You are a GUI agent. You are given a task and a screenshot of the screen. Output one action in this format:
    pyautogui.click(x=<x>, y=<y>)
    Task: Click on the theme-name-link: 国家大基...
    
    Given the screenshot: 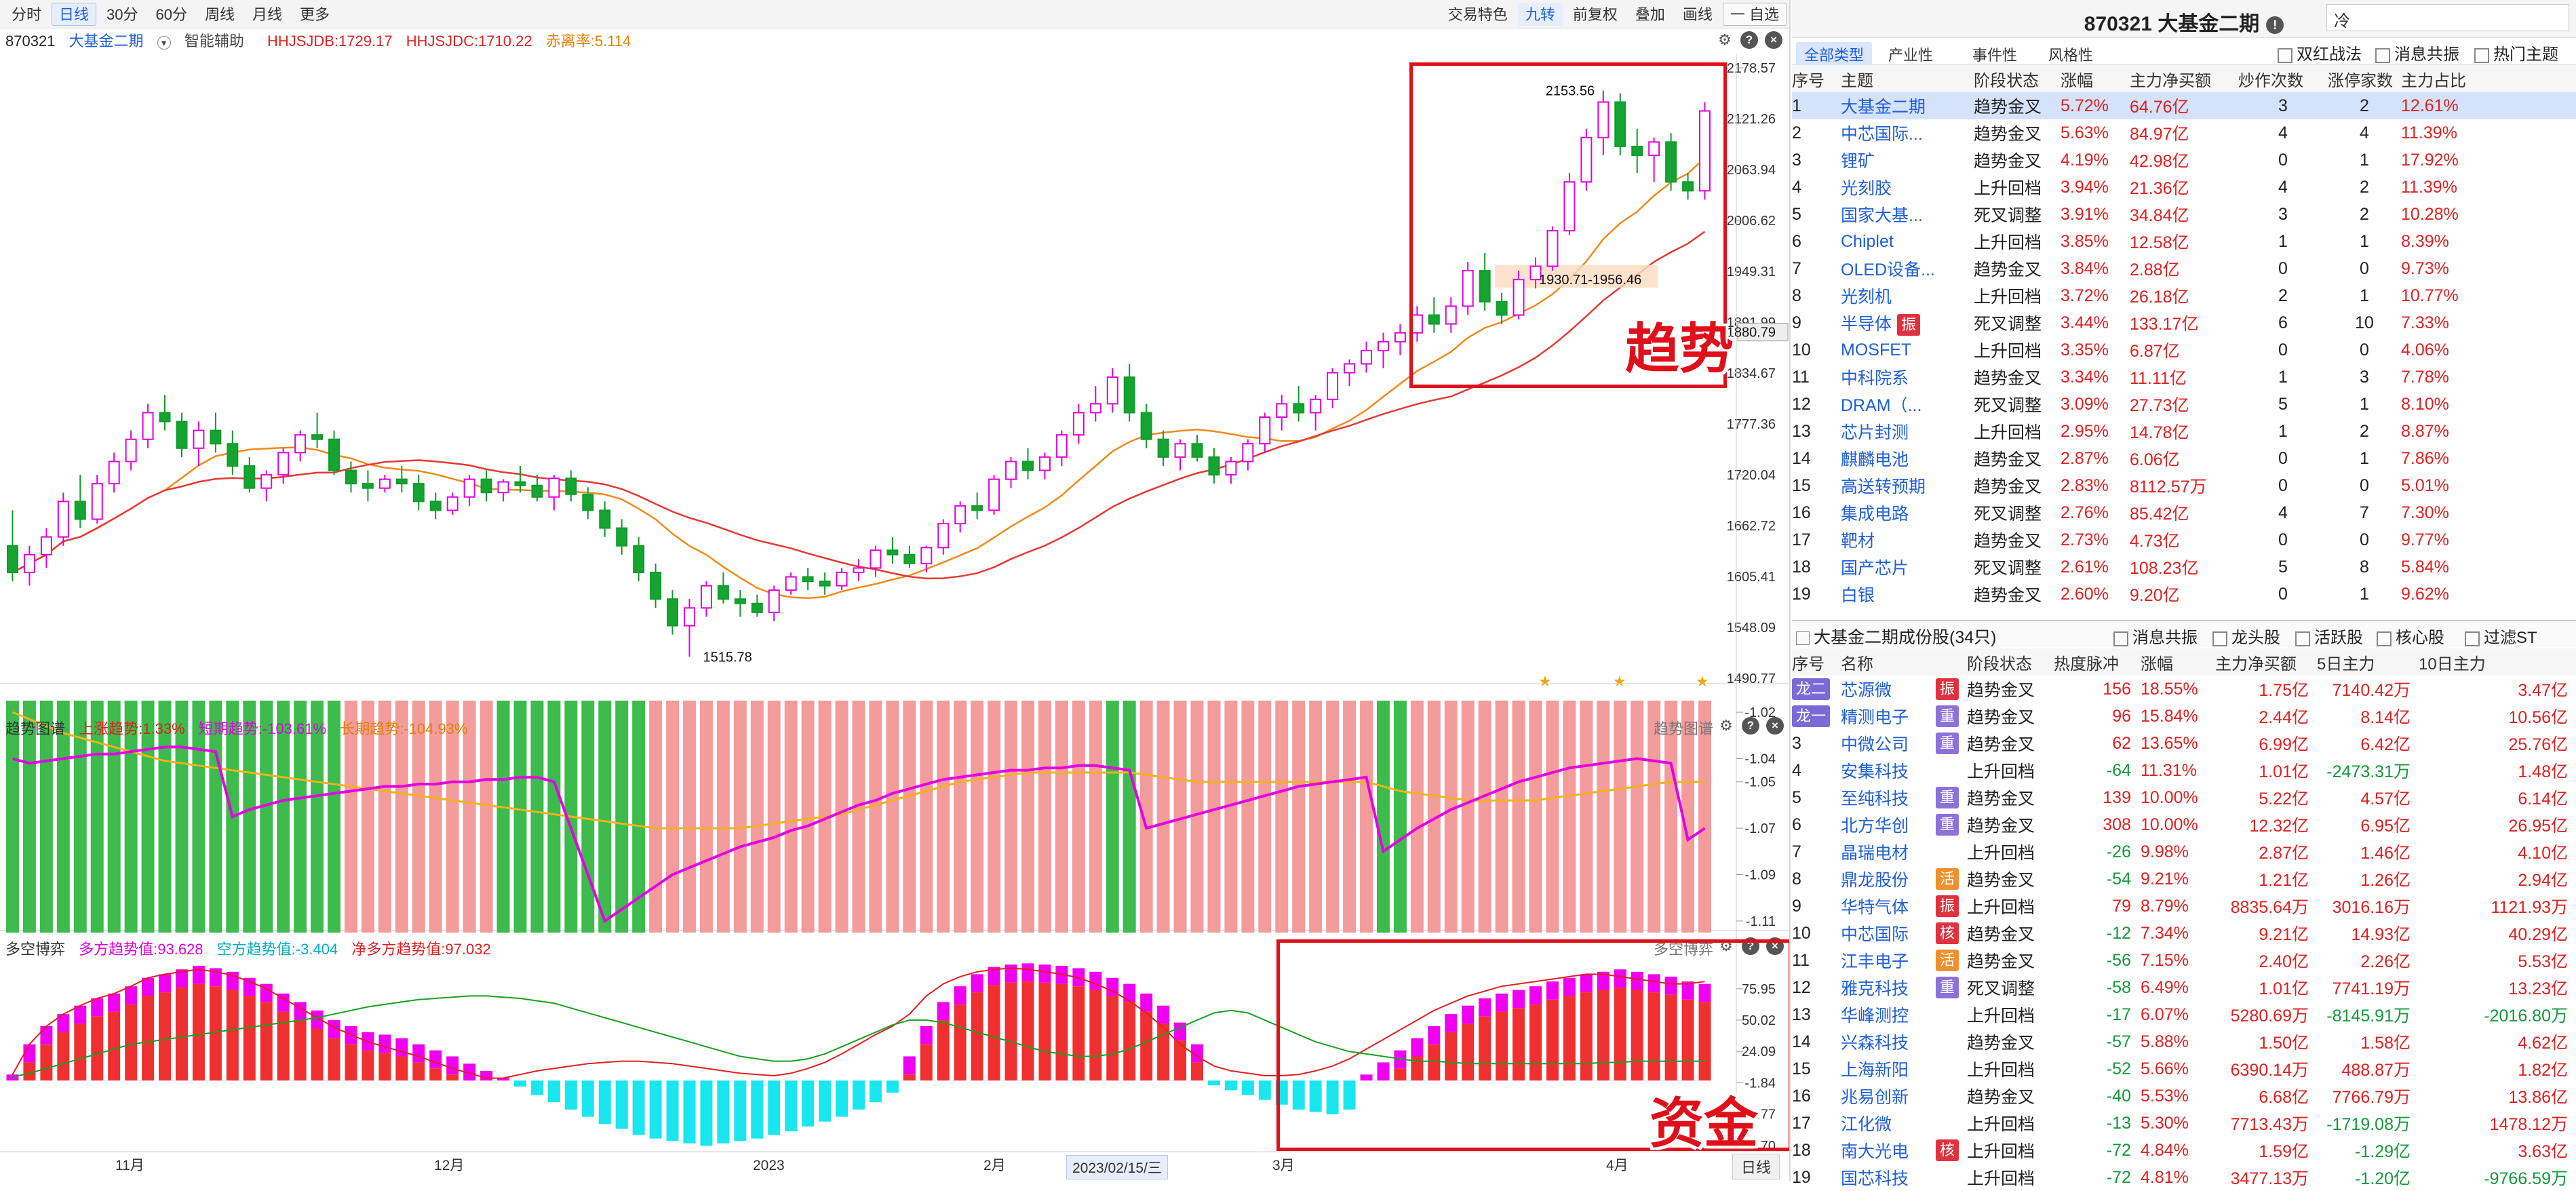 What is the action you would take?
    pyautogui.click(x=1882, y=215)
    